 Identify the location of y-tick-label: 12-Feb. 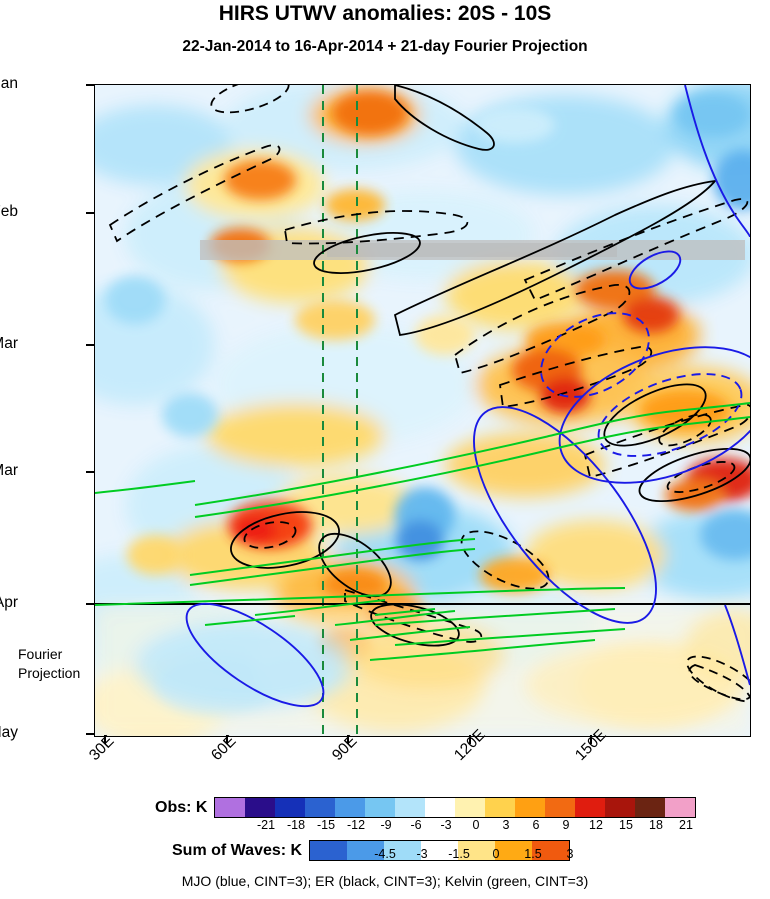
(9, 211).